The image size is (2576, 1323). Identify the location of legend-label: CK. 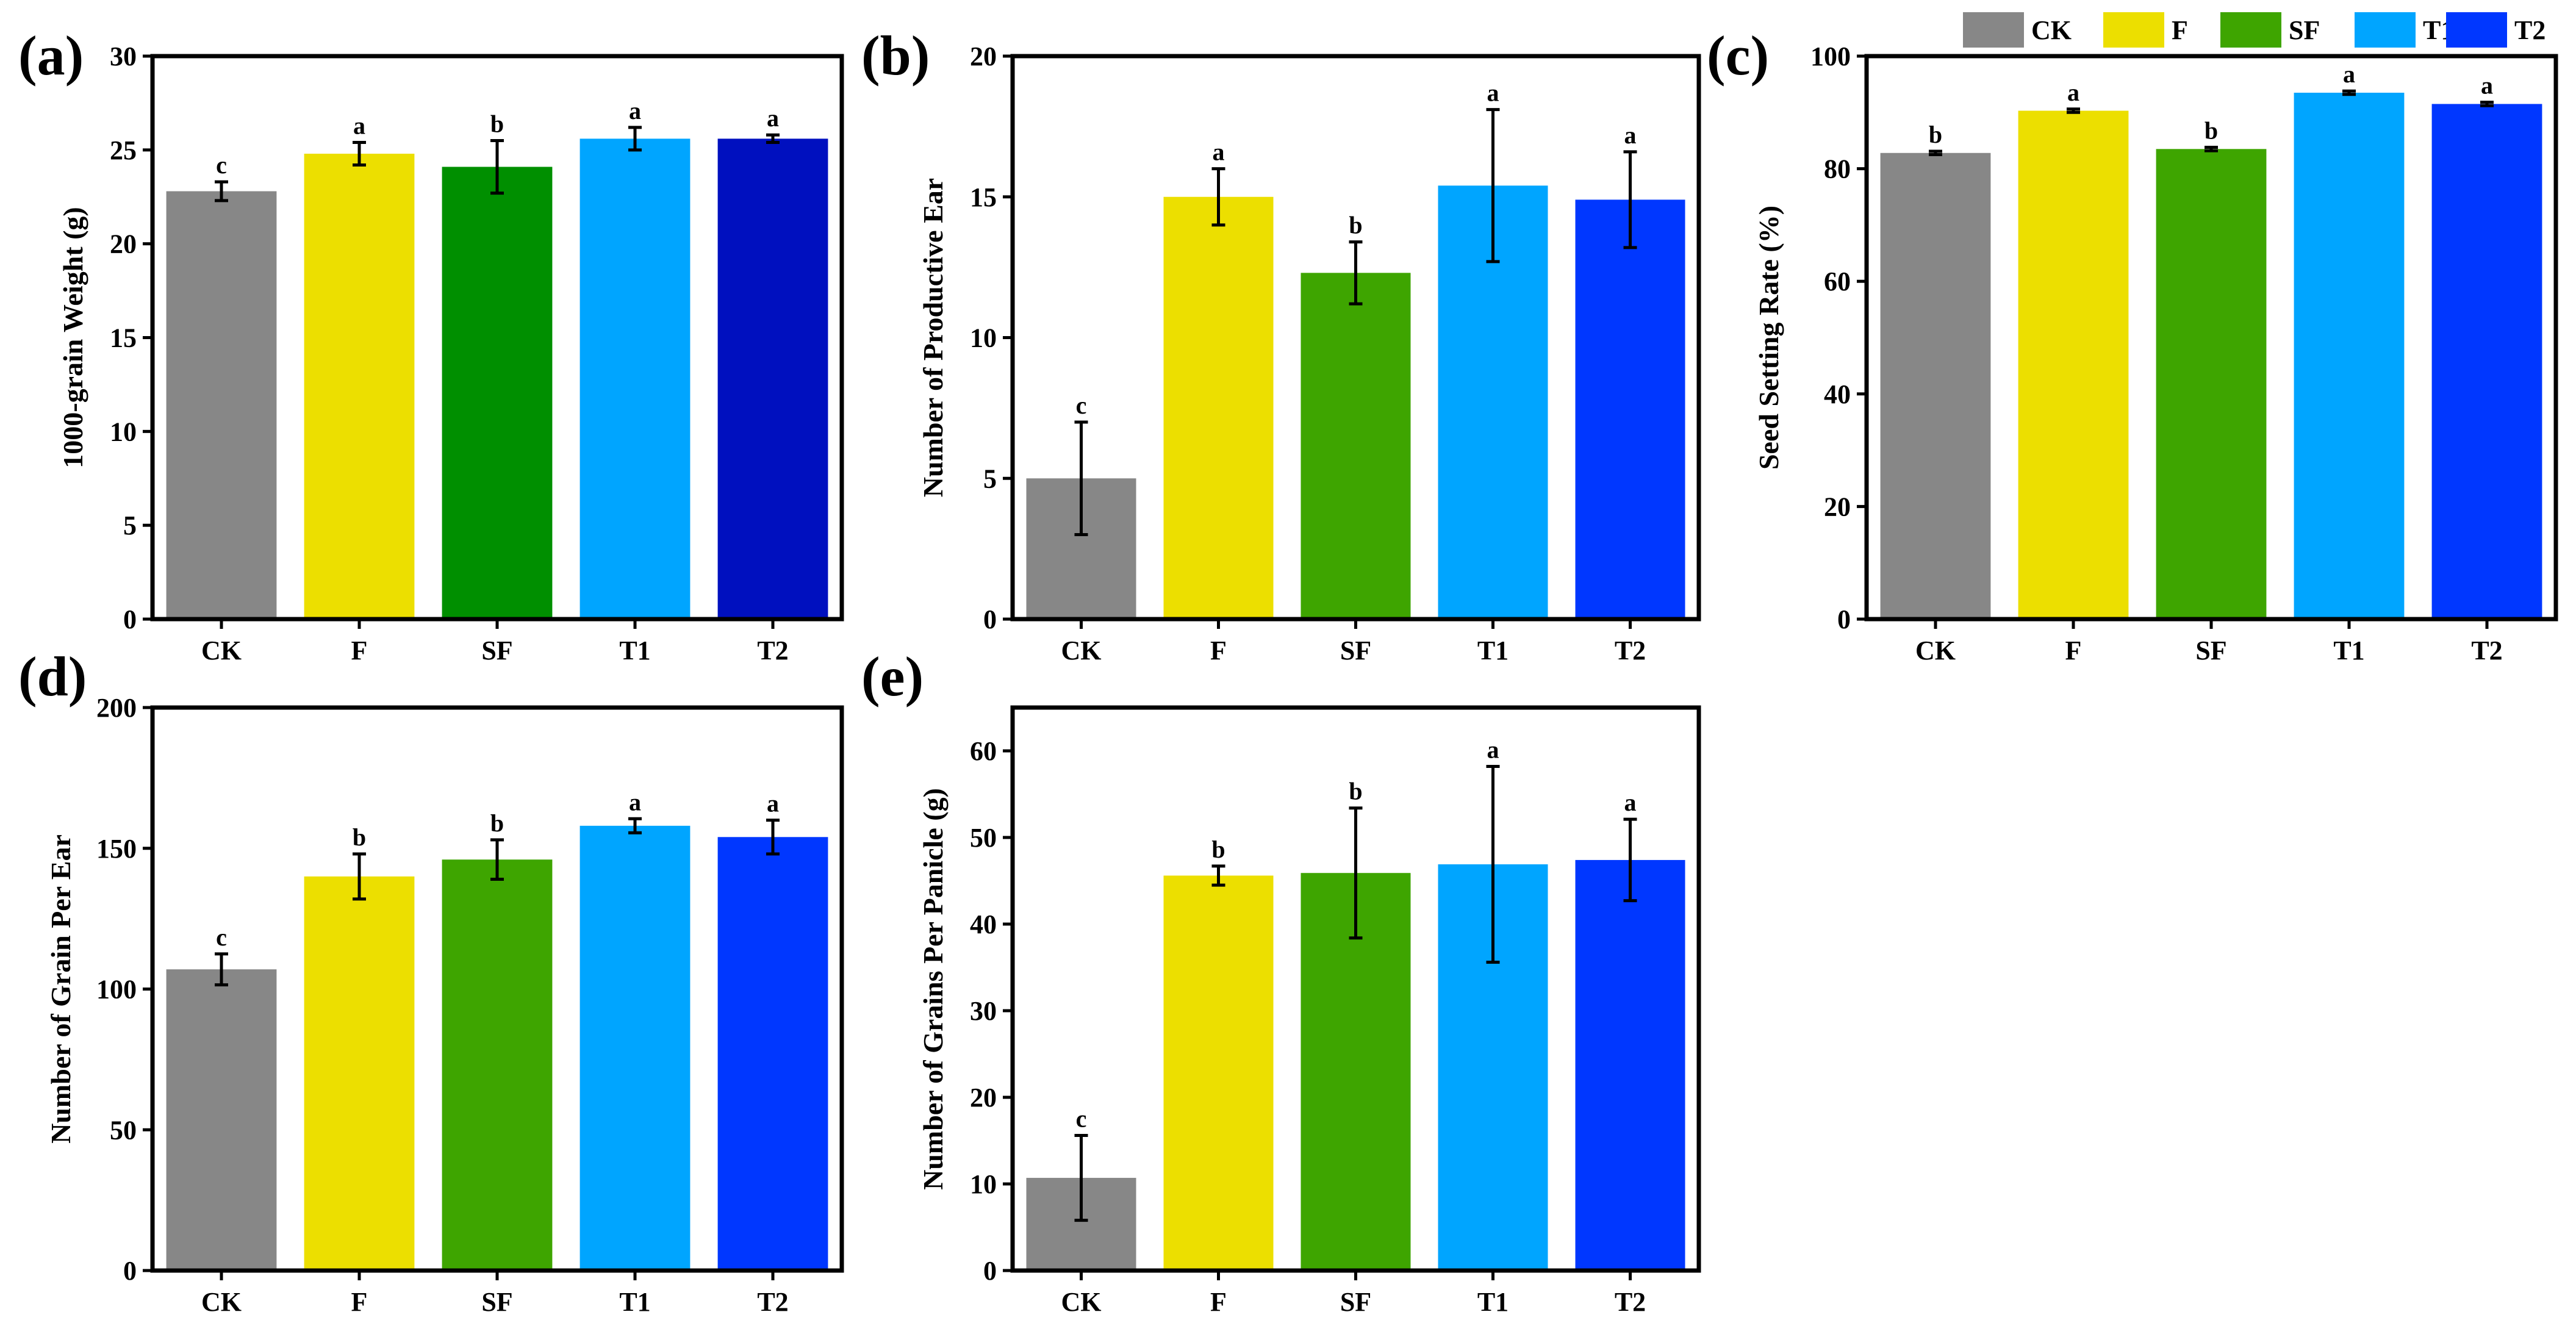
(2052, 30).